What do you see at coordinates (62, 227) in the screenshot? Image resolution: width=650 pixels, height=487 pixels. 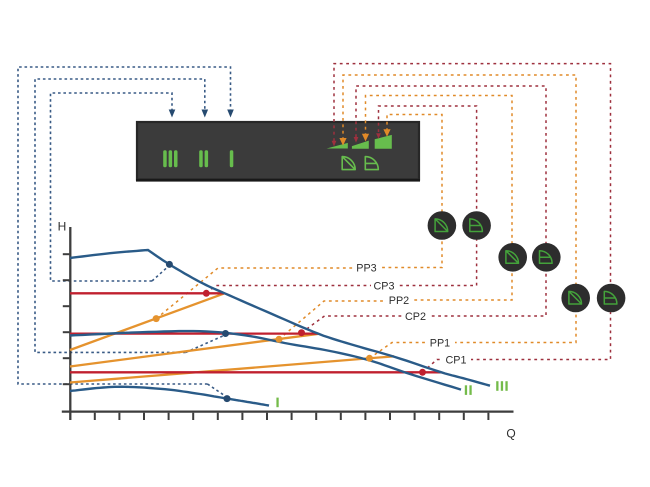 I see `svg-text: H` at bounding box center [62, 227].